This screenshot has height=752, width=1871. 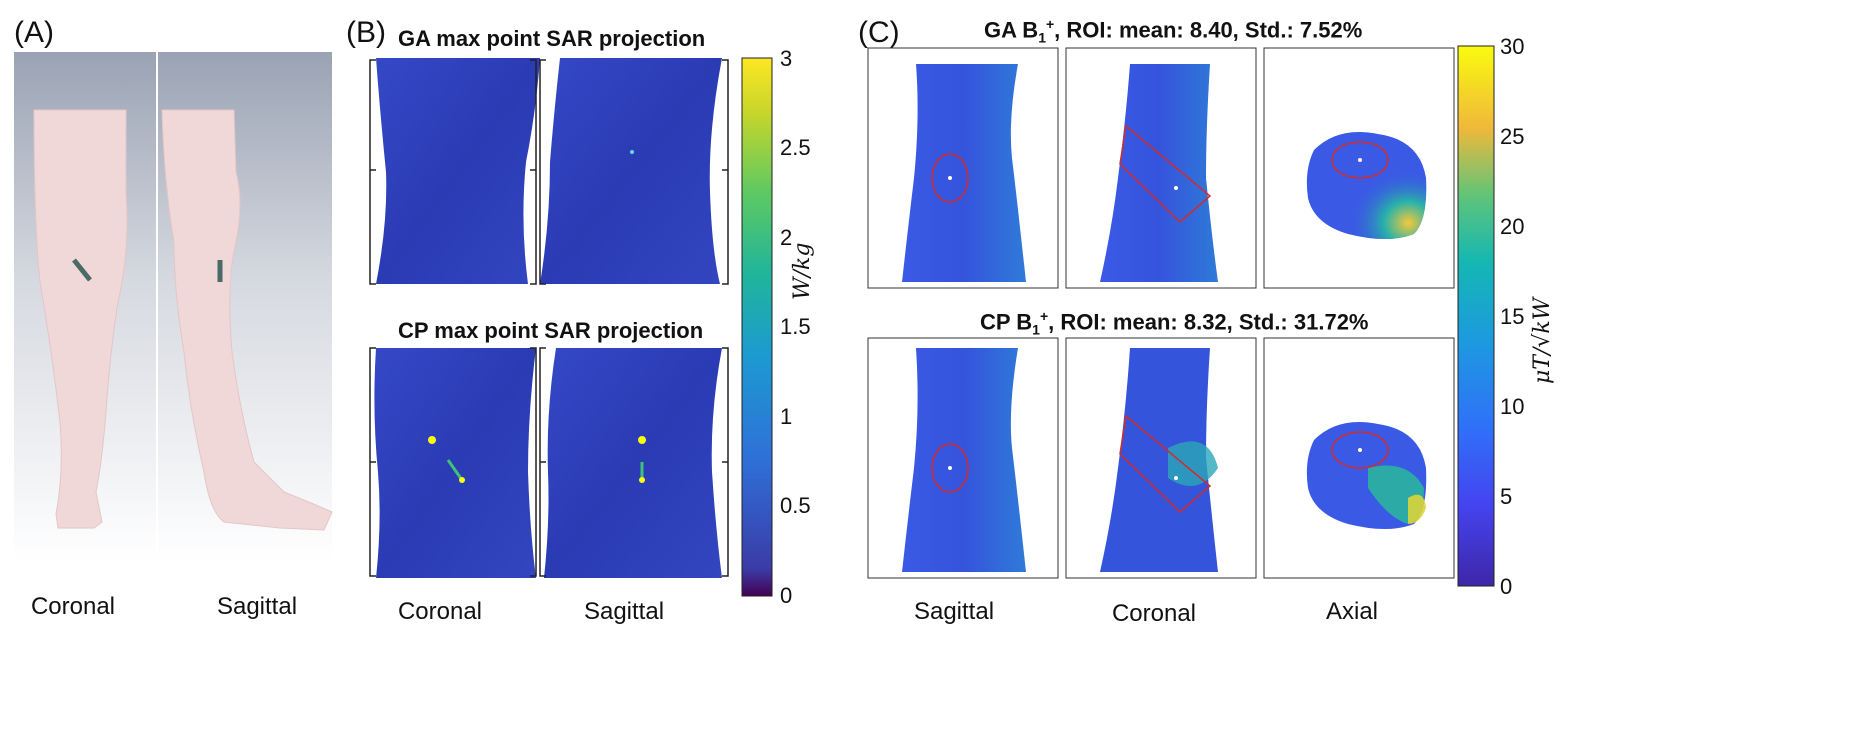 I want to click on panel-b-colorbar-unit: W/kg, so click(x=802, y=271).